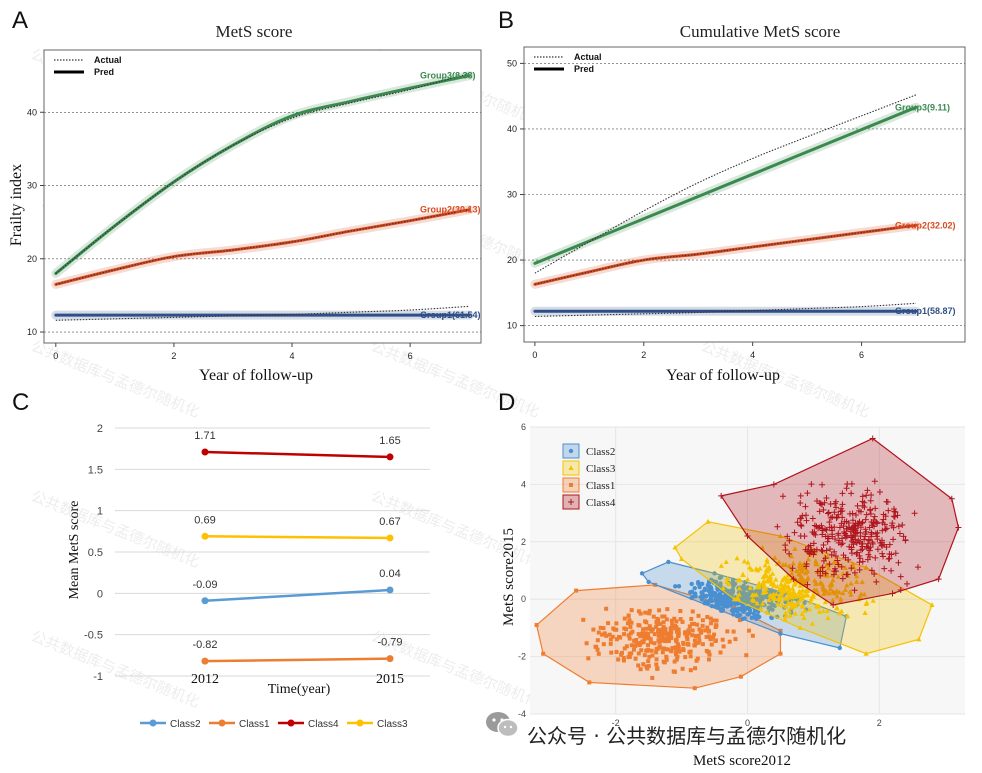 The height and width of the screenshot is (773, 982). Describe the element at coordinates (204, 520) in the screenshot. I see `data-label: 0.69` at that location.